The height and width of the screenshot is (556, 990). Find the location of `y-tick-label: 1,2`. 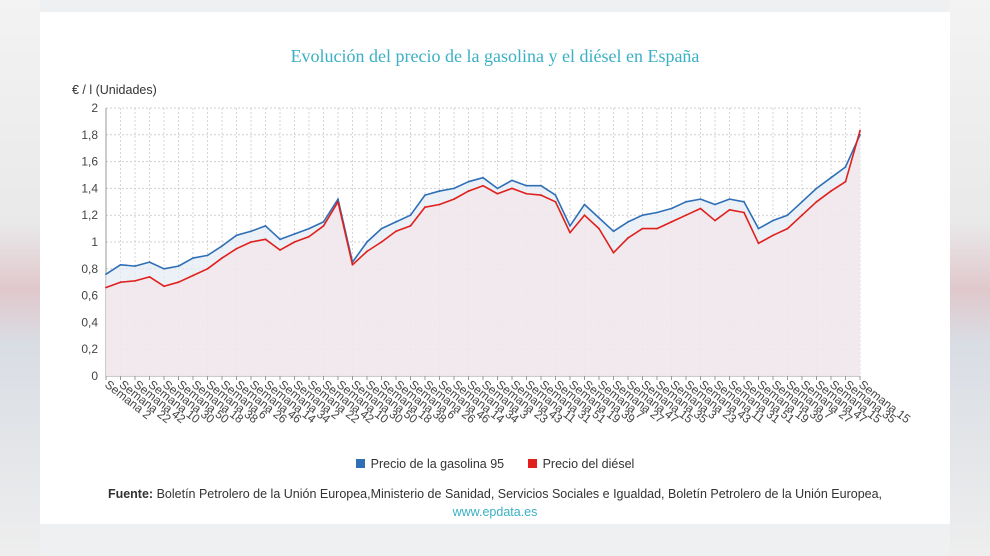

y-tick-label: 1,2 is located at coordinates (89, 215).